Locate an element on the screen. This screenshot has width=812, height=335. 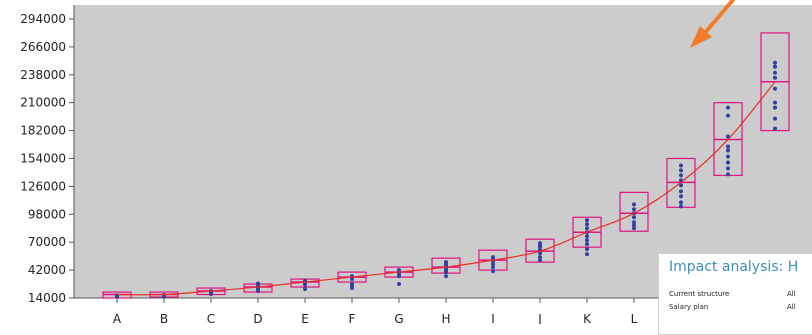
impact-analysis-title: Impact analysis: H is located at coordinates (734, 267).